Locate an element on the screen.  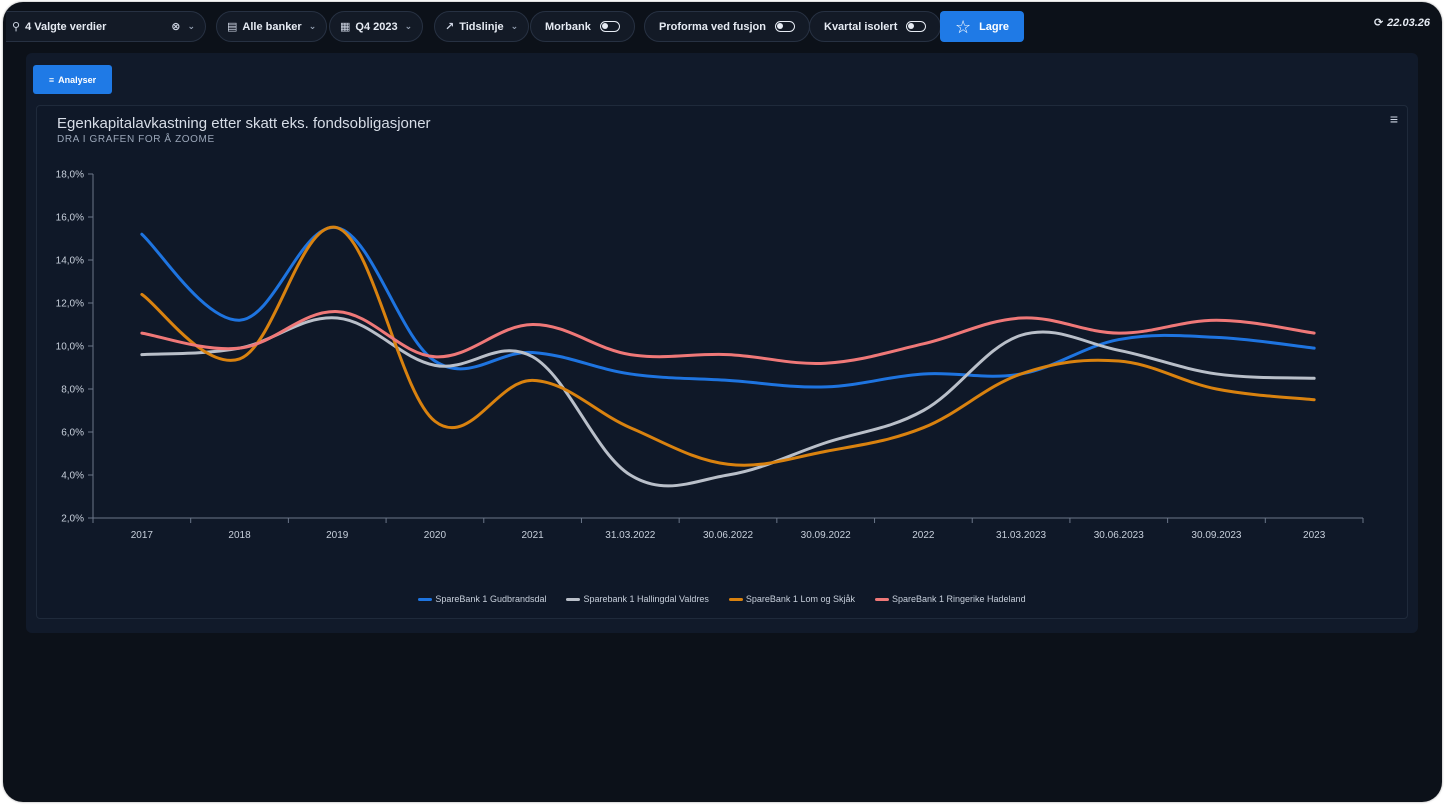
x-tick-label: 2022 is located at coordinates (923, 535).